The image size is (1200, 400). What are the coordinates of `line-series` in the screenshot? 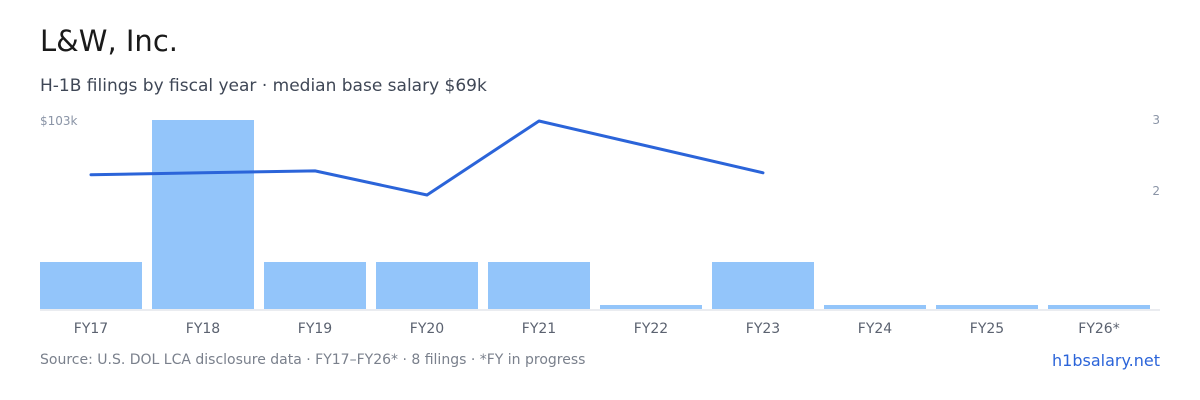 It's located at (427, 158).